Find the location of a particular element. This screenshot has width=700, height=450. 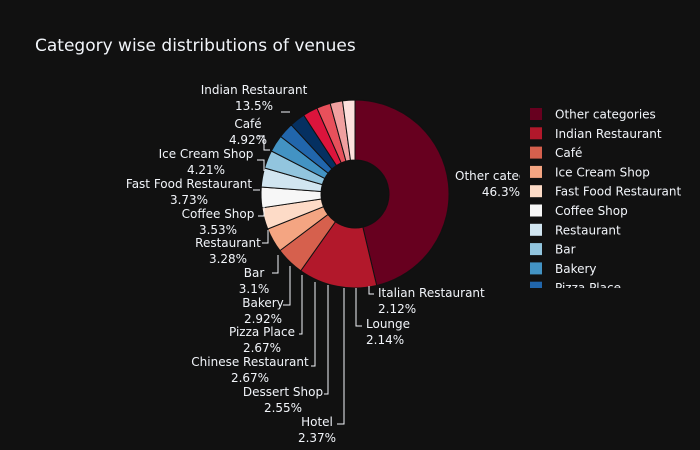

slice-percent-coffee-shop: 3.53% is located at coordinates (218, 230).